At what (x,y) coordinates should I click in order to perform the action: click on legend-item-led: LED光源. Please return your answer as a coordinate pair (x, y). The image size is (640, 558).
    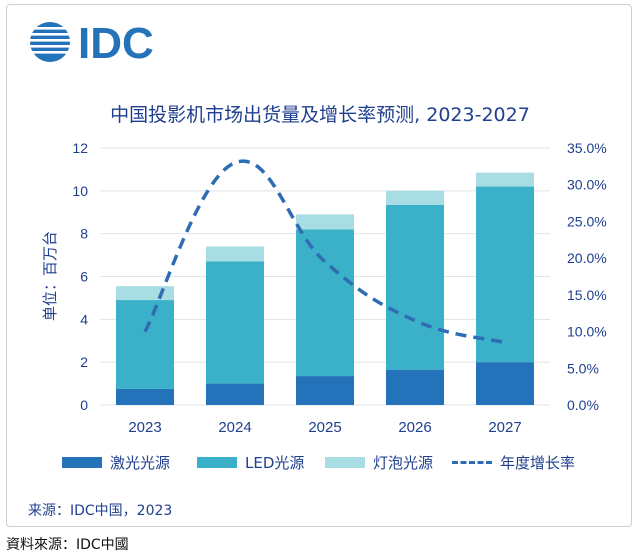
    Looking at the image, I should click on (250, 462).